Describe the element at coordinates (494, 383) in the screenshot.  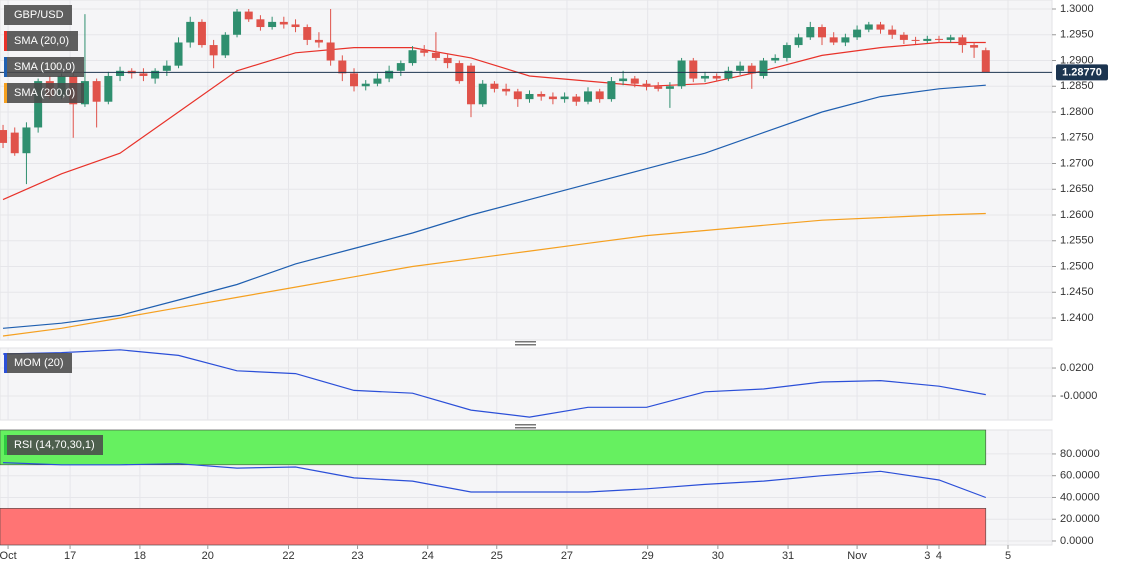
I see `series-line` at that location.